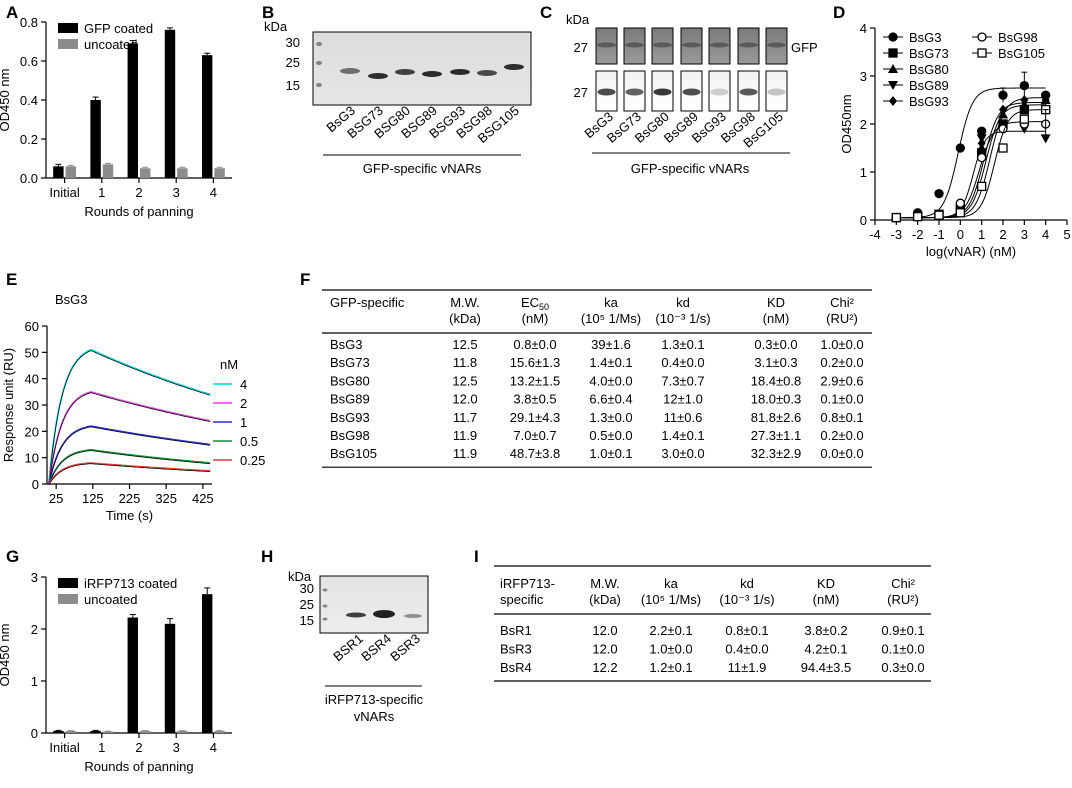  What do you see at coordinates (683, 417) in the screenshot?
I see `table-cell: 11±0.6` at bounding box center [683, 417].